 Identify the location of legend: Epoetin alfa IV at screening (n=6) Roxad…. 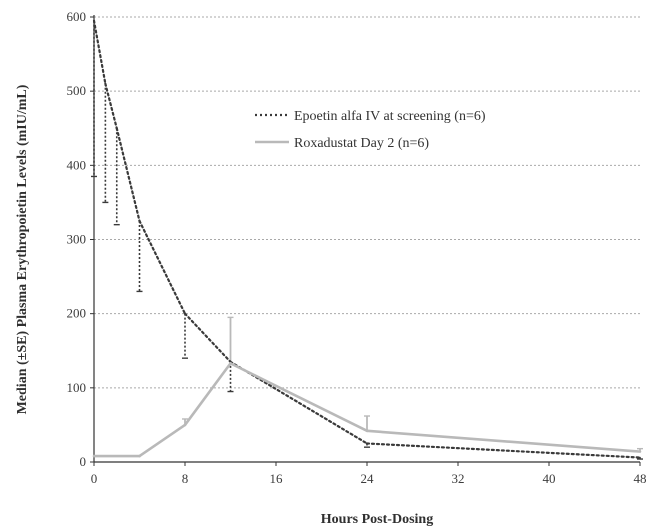
(370, 130).